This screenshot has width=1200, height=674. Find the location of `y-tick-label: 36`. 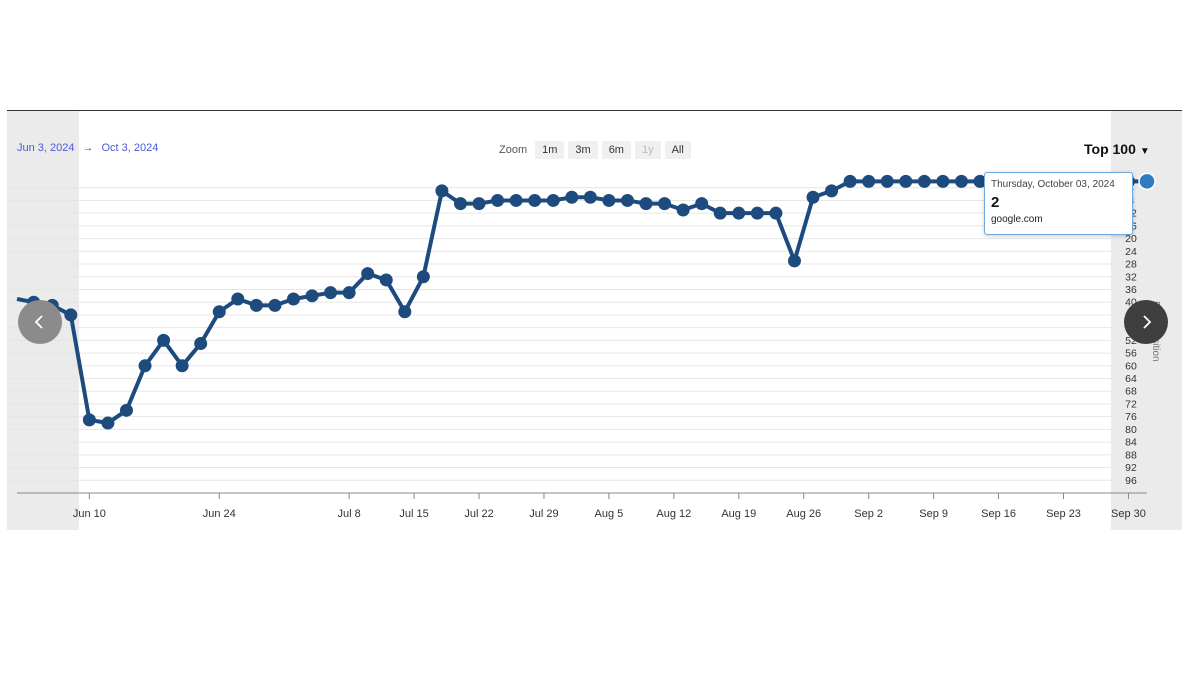

y-tick-label: 36 is located at coordinates (1131, 290).